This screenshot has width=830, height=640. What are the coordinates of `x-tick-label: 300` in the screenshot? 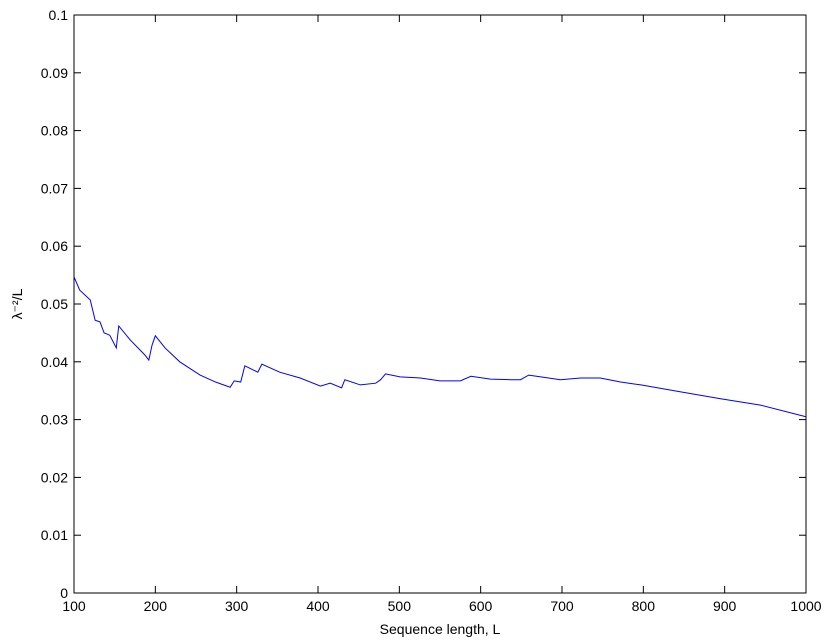 It's located at (237, 606).